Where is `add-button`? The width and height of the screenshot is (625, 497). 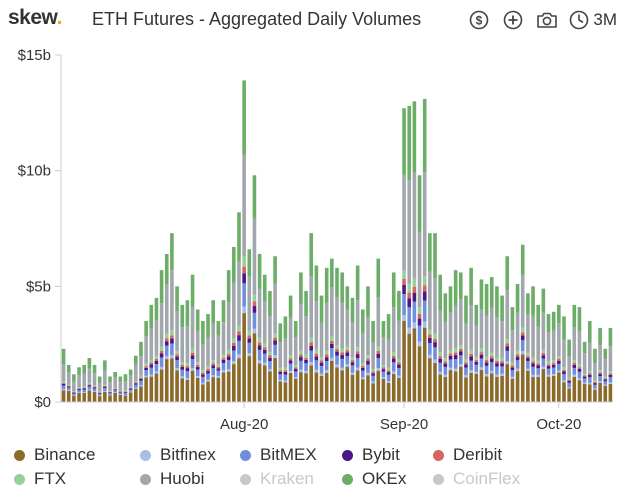
add-button is located at coordinates (513, 20).